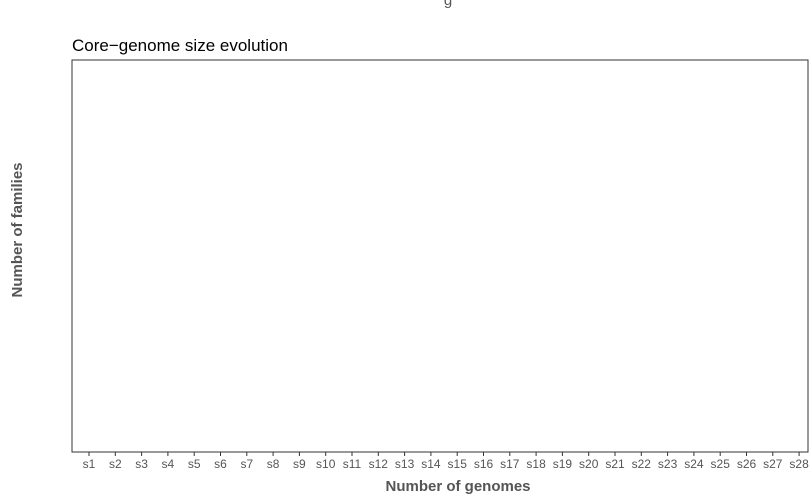 This screenshot has width=810, height=503. I want to click on chart-title: Core−genome size evolution, so click(180, 45).